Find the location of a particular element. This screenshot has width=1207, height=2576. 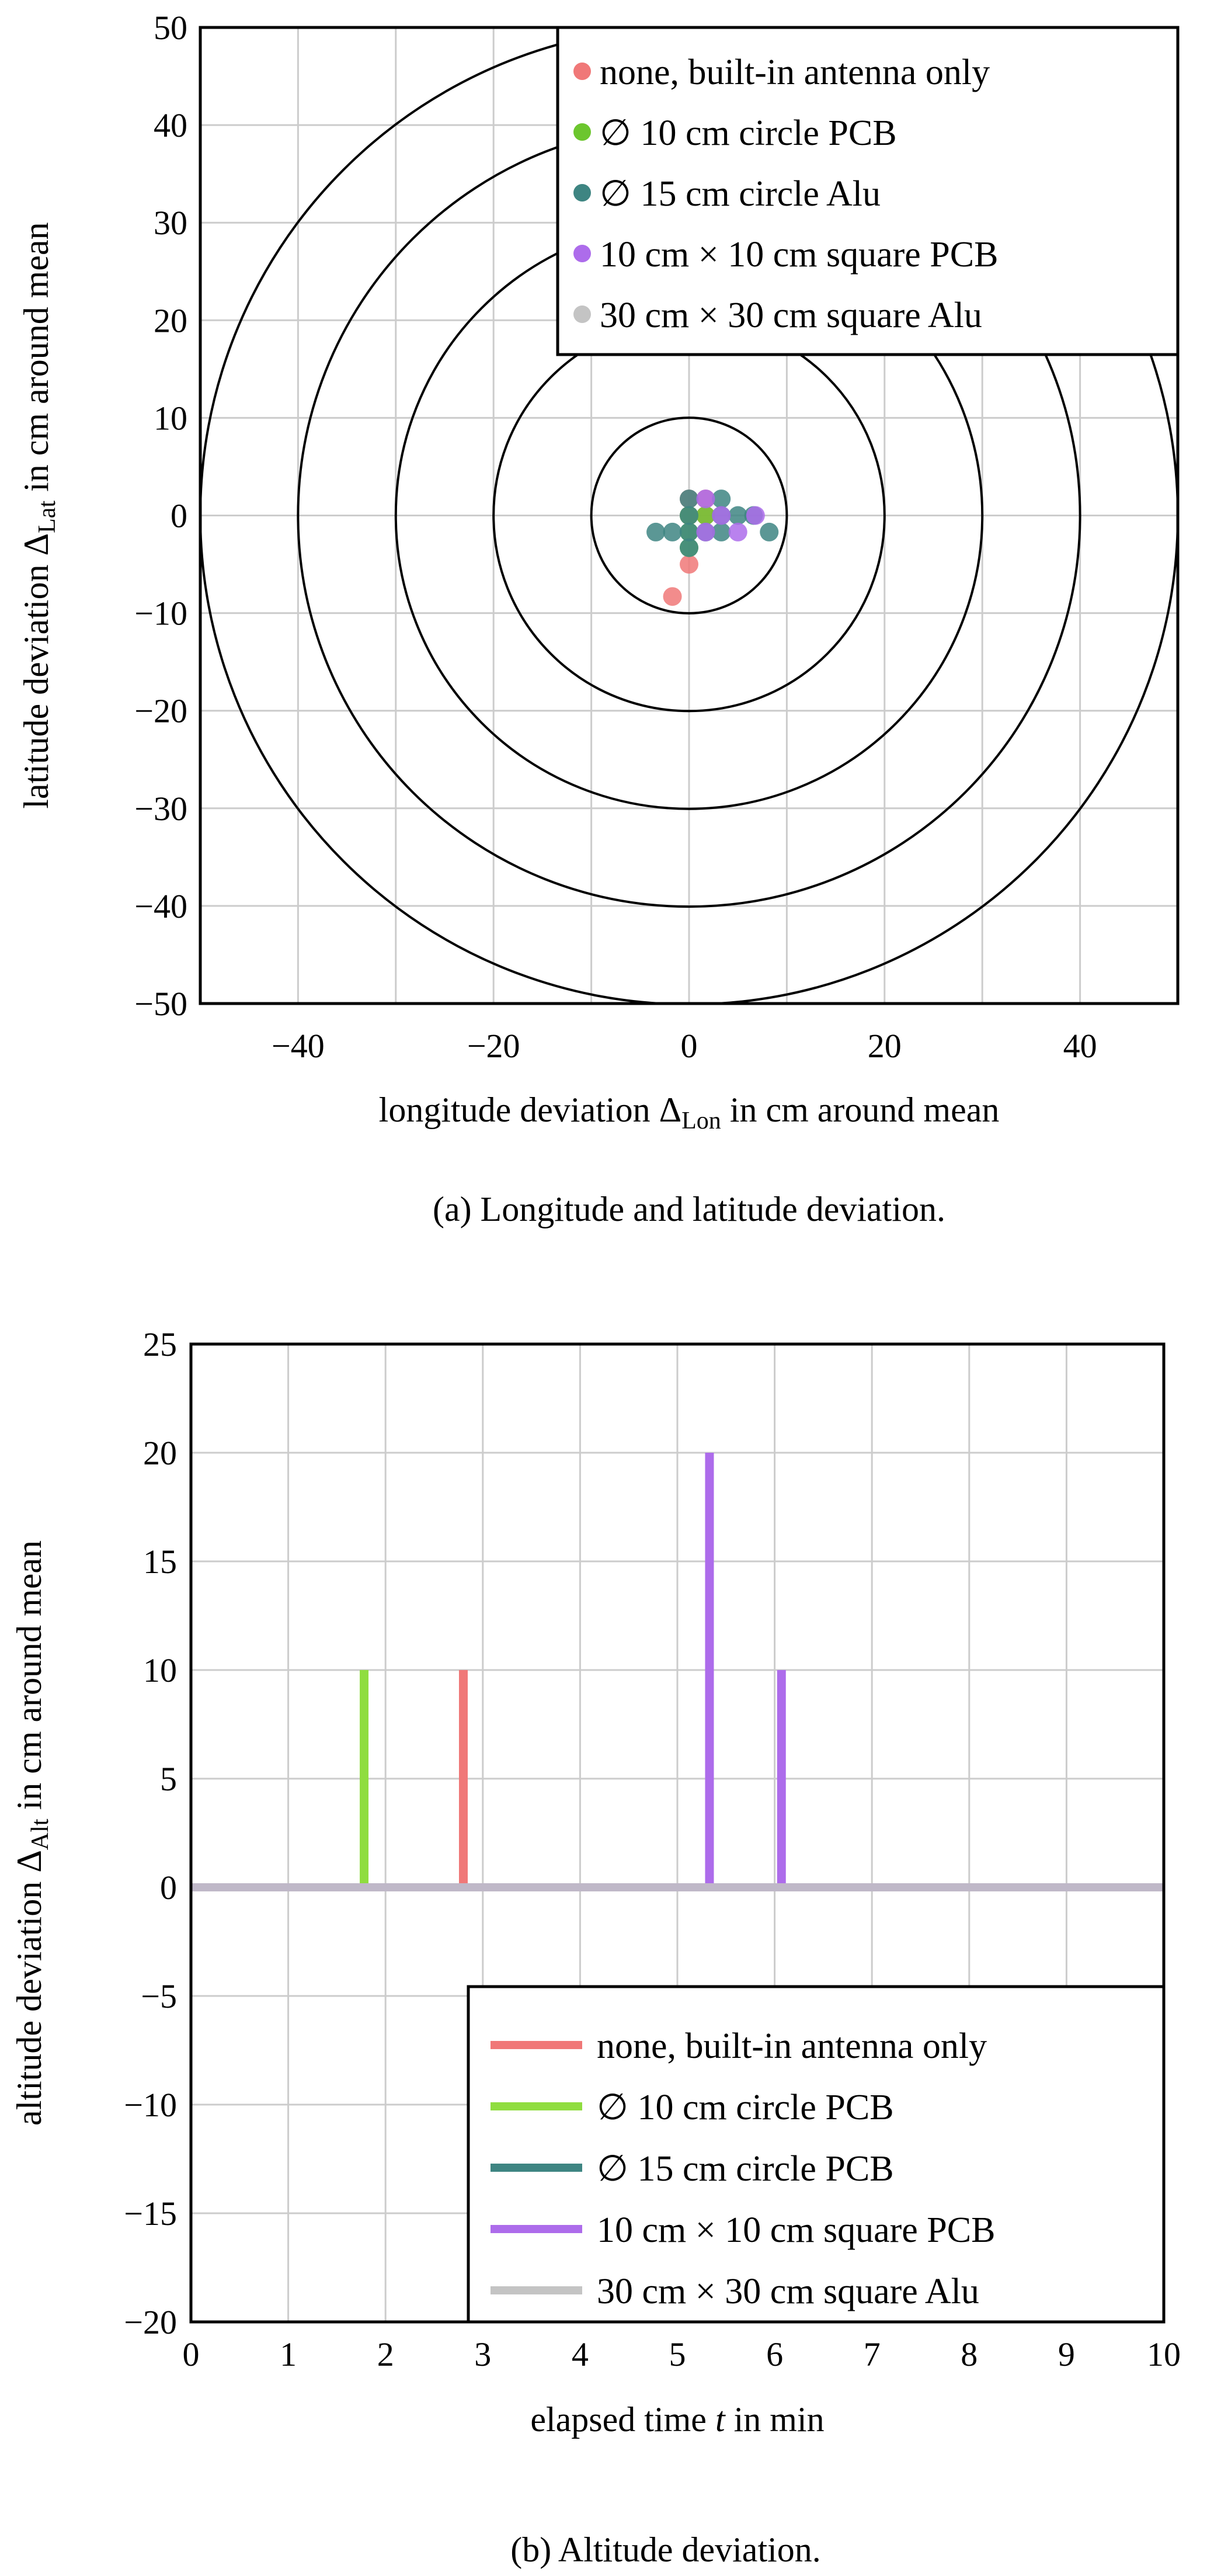

x-tick-label: 2 is located at coordinates (386, 2354).